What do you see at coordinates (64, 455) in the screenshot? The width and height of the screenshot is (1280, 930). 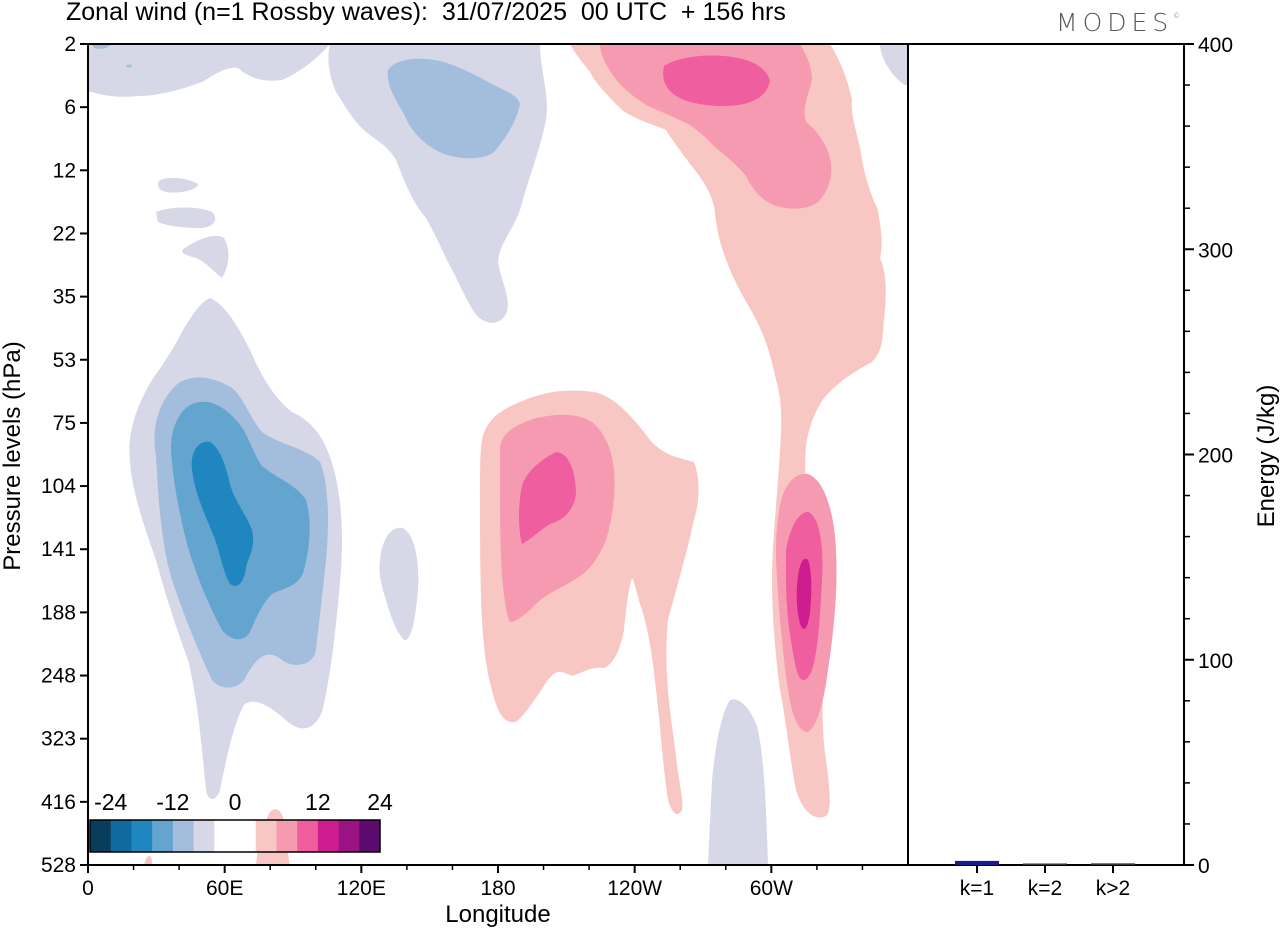 I see `pressure-axis: 2 6 12 22 35 53 75 104 141 188 248 323 416 528` at bounding box center [64, 455].